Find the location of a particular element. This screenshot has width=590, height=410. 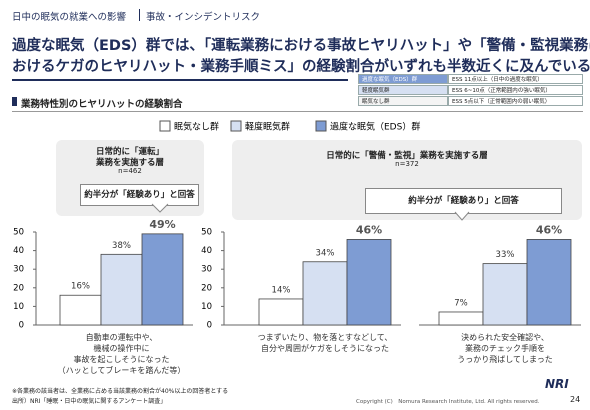

value-label: 33% is located at coordinates (505, 255).